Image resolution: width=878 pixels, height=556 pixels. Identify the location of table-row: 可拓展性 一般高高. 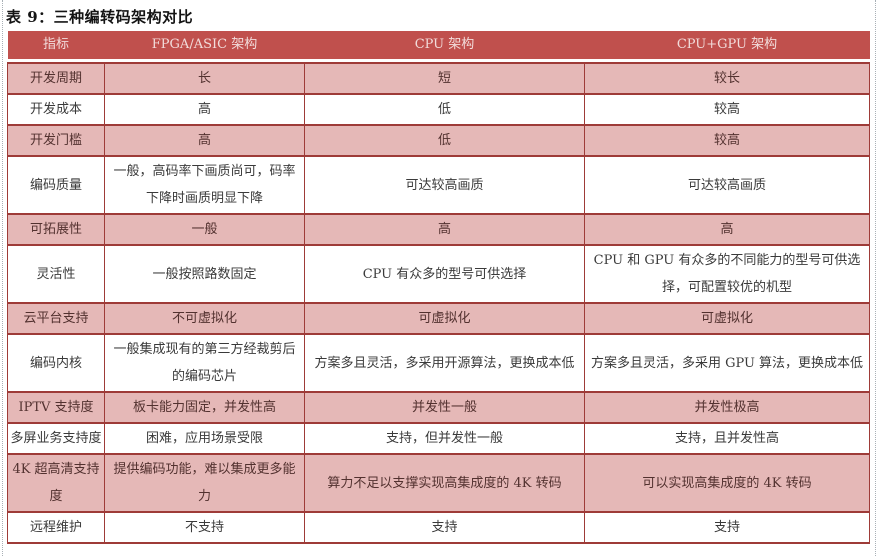
(438, 229).